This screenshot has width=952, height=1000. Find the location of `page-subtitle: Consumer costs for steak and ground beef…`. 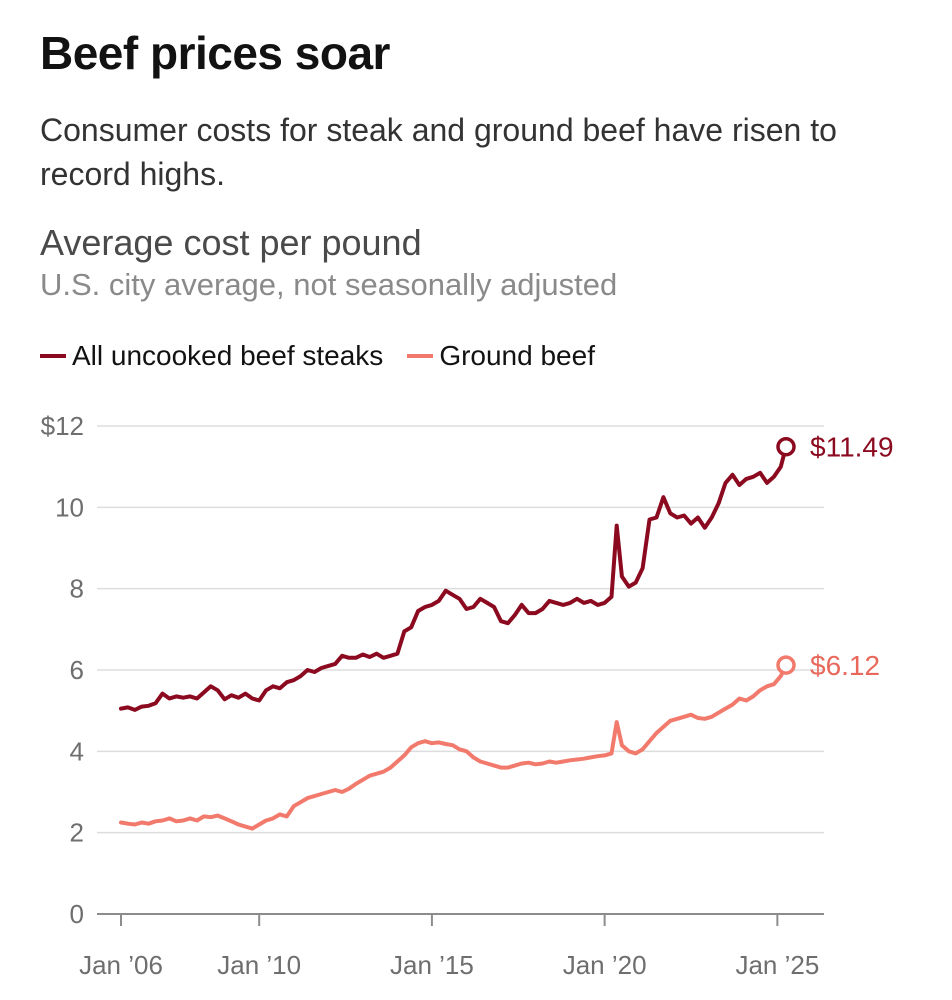

page-subtitle: Consumer costs for steak and ground beef… is located at coordinates (438, 152).